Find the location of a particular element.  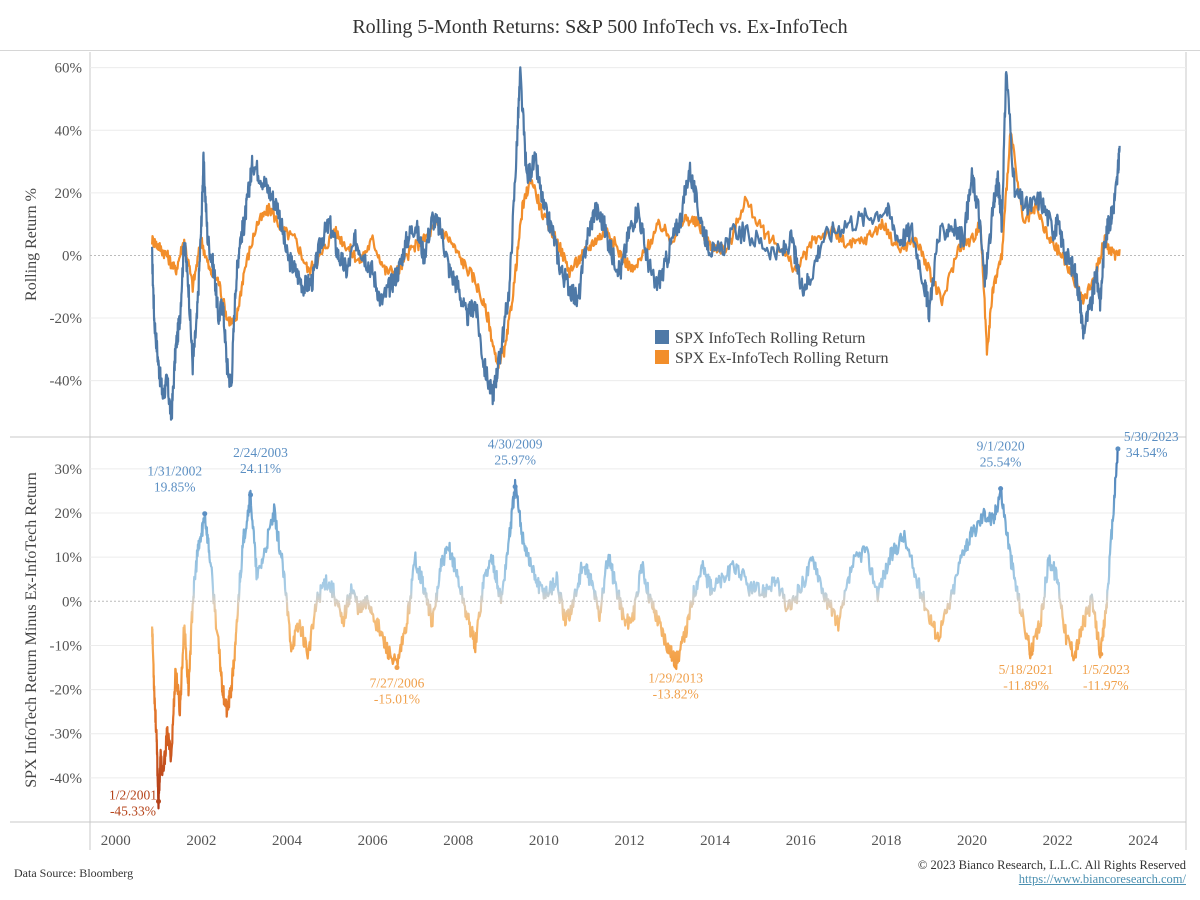

annotation-date: 1/29/2013 is located at coordinates (675, 677).